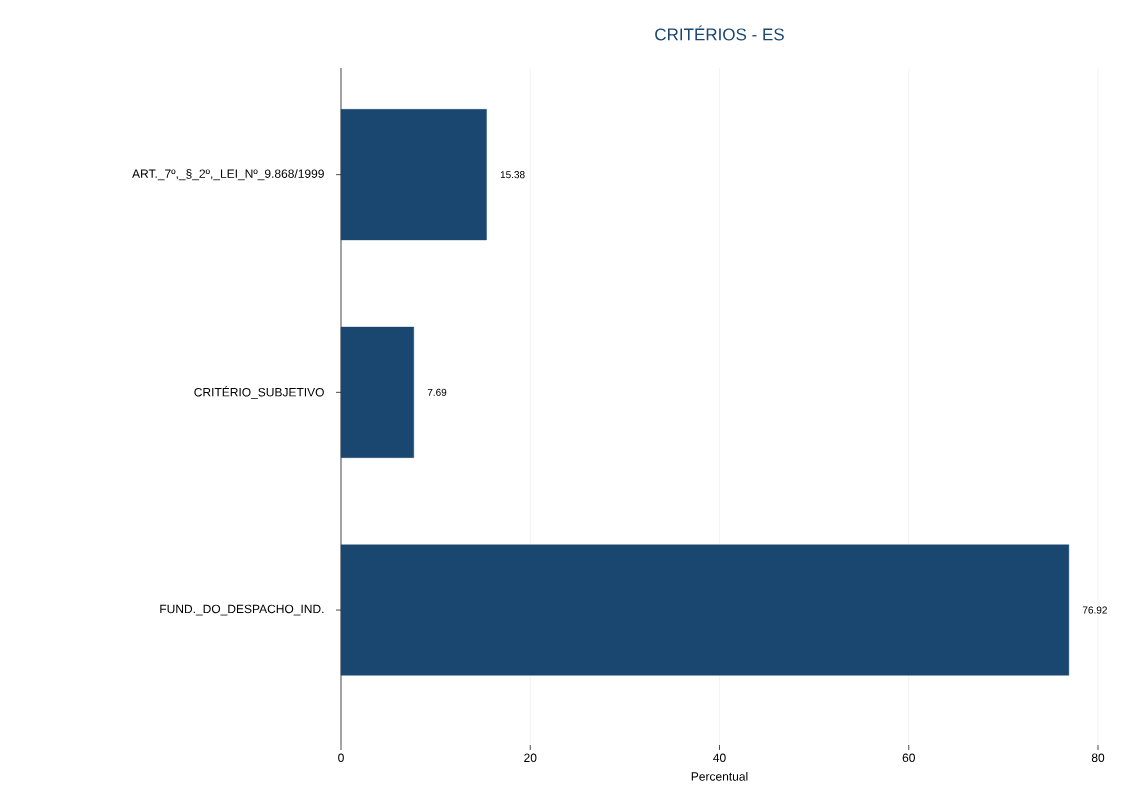 This screenshot has width=1132, height=785. Describe the element at coordinates (530, 758) in the screenshot. I see `x-tick-label: 20` at that location.